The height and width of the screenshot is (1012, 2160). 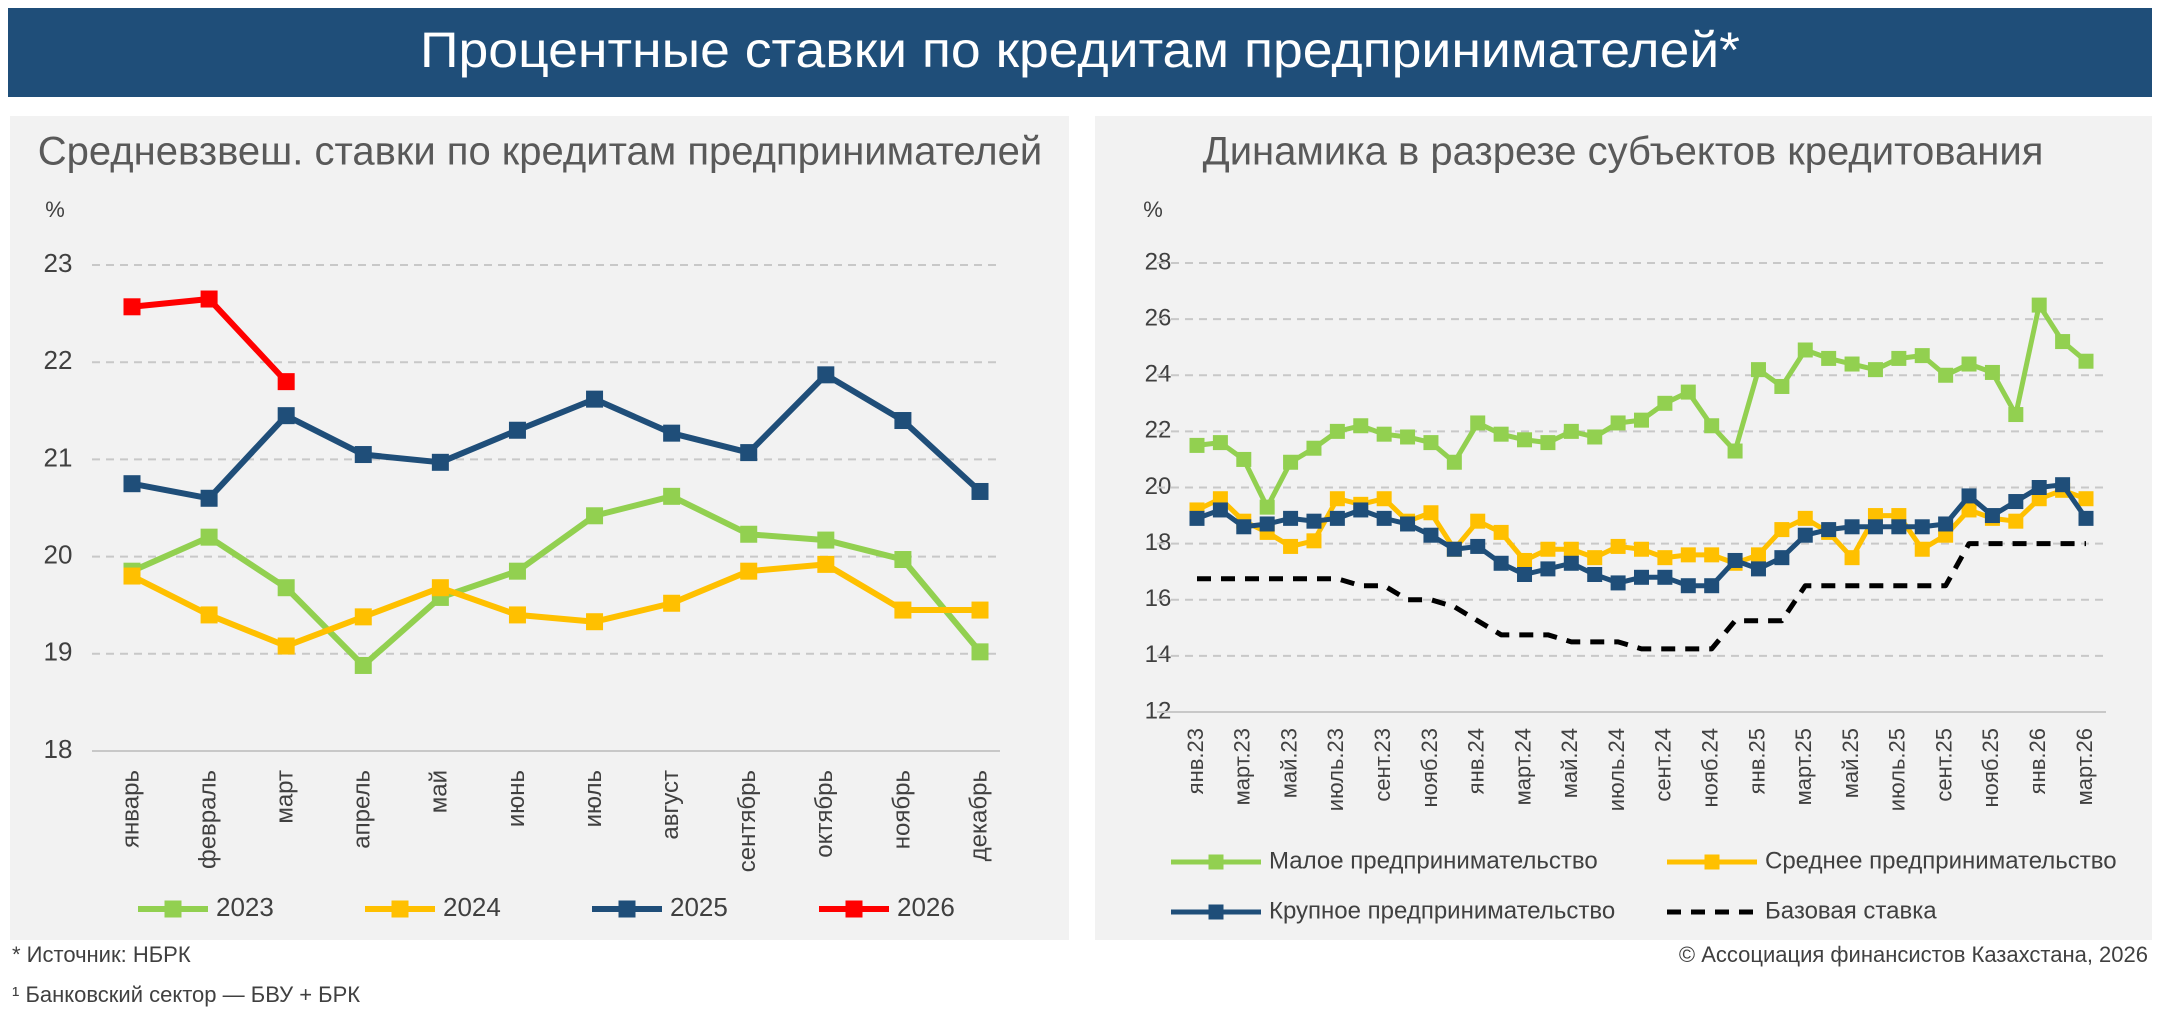 What do you see at coordinates (1158, 317) in the screenshot?
I see `y-tick-label: 26` at bounding box center [1158, 317].